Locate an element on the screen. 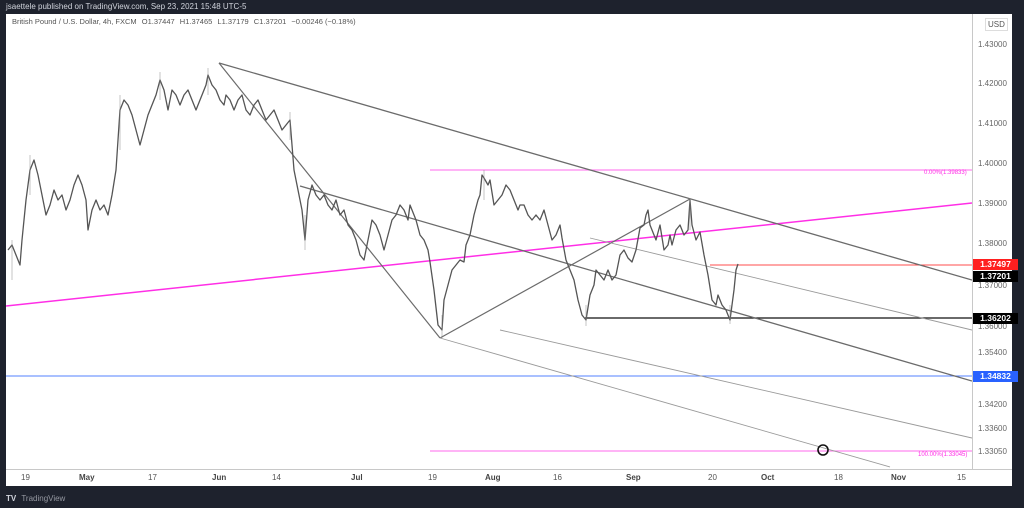 This screenshot has width=1024, height=508. close-value: C1.37201 is located at coordinates (270, 21).